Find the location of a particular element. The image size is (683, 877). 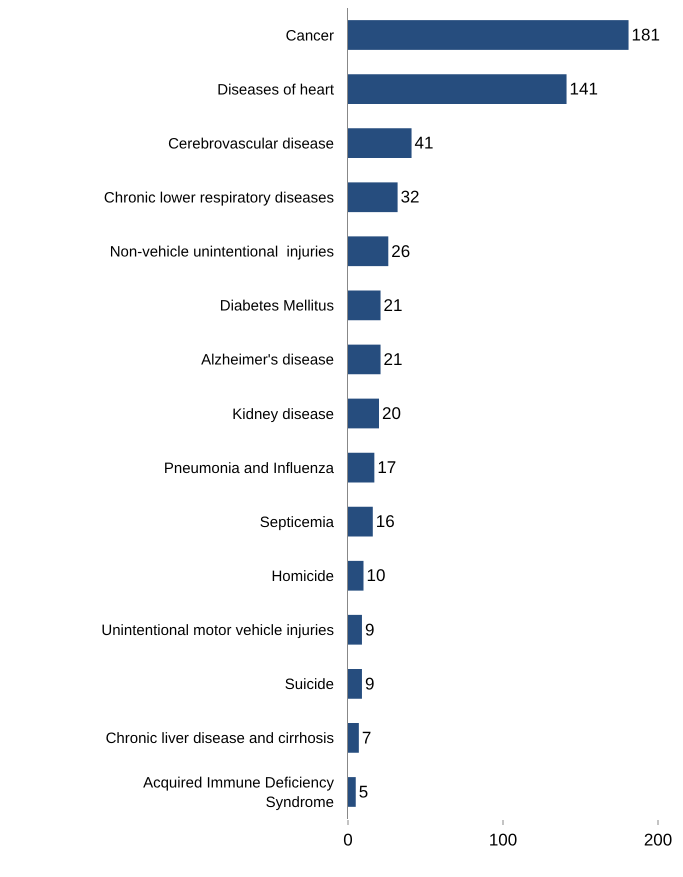

y-tick-label: Unintentional motor vehicle injuries is located at coordinates (217, 631).